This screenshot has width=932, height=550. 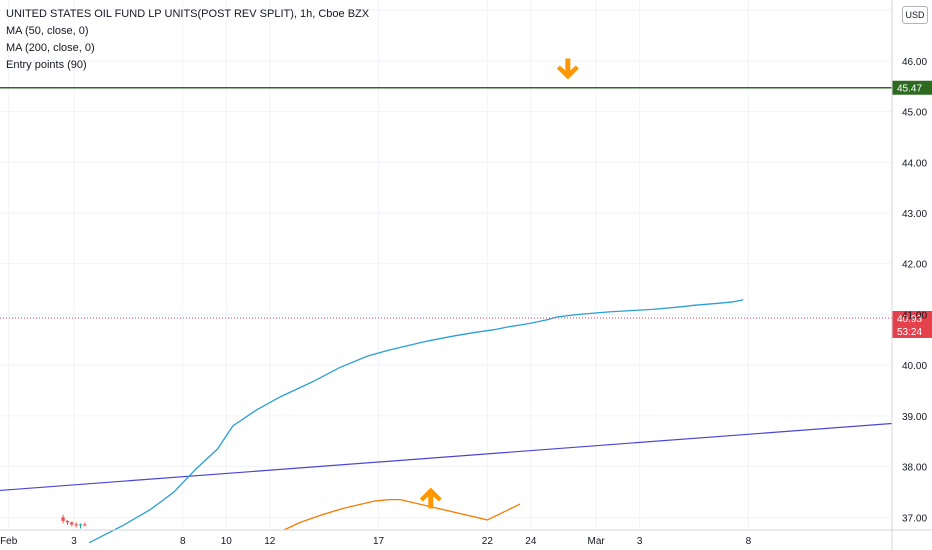 I want to click on x-tick-label: 24, so click(x=531, y=541).